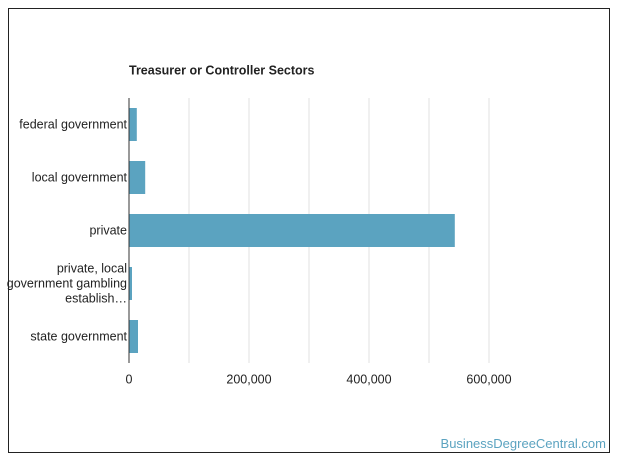 This screenshot has height=465, width=620. Describe the element at coordinates (108, 230) in the screenshot. I see `y-tick-label: private` at that location.